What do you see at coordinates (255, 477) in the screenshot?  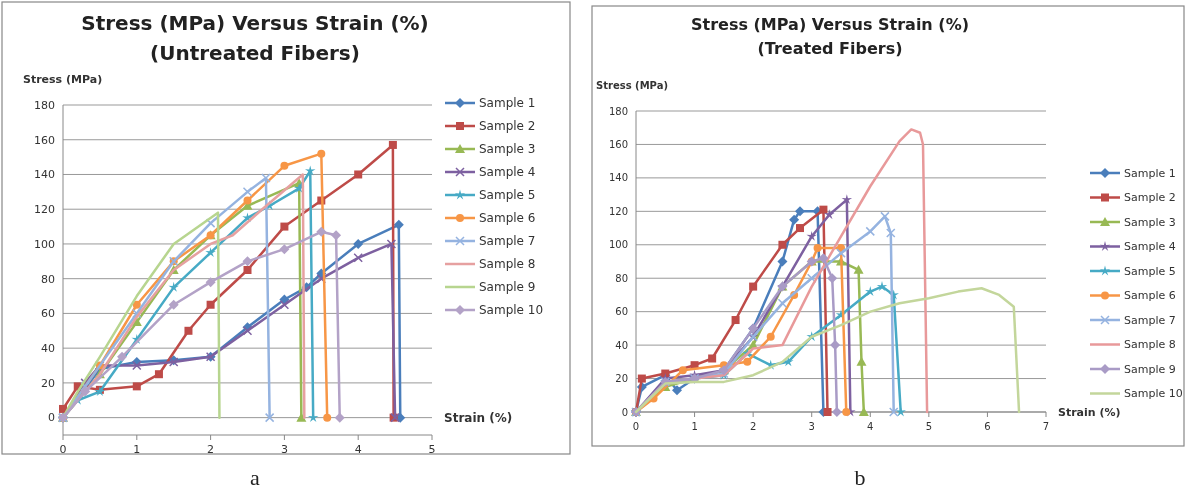 I see `text: a` at bounding box center [255, 477].